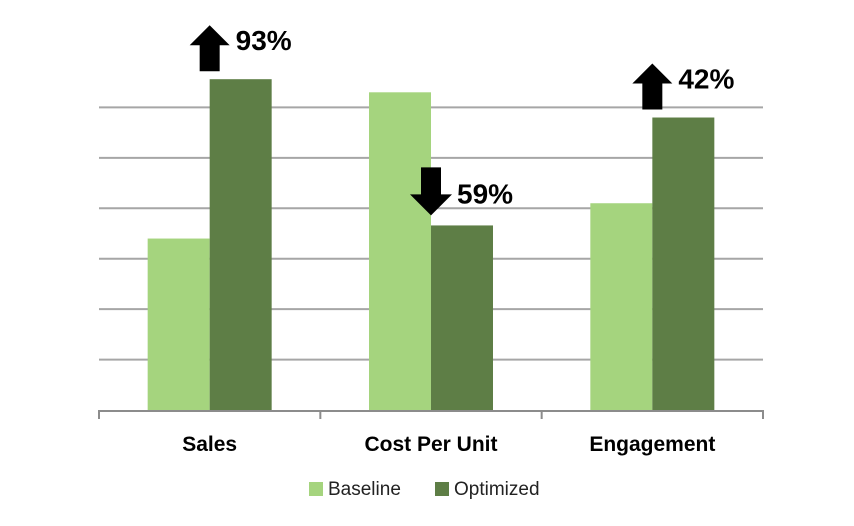 The width and height of the screenshot is (854, 526). I want to click on change-label: 93%, so click(264, 40).